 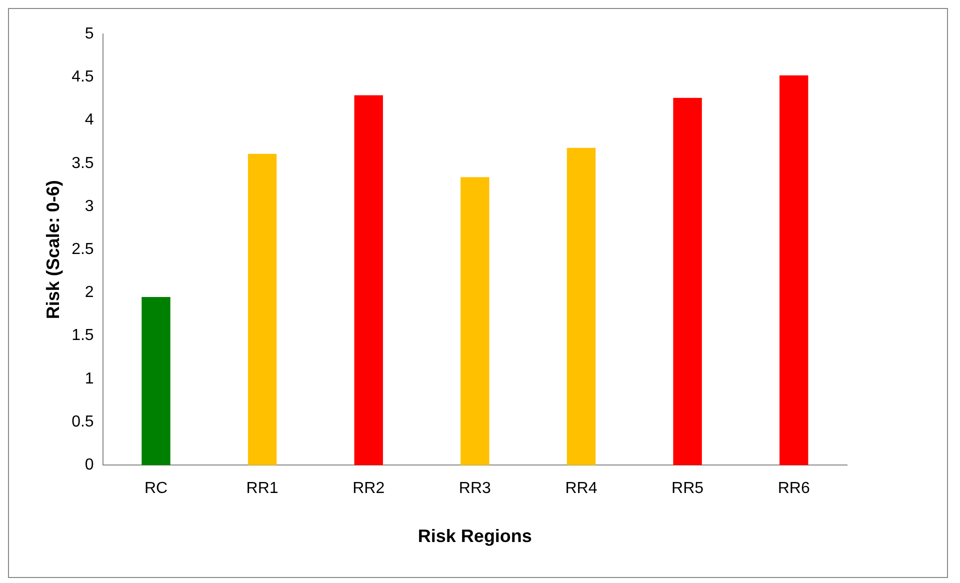 I want to click on y-tick-label: 5, so click(x=89, y=33).